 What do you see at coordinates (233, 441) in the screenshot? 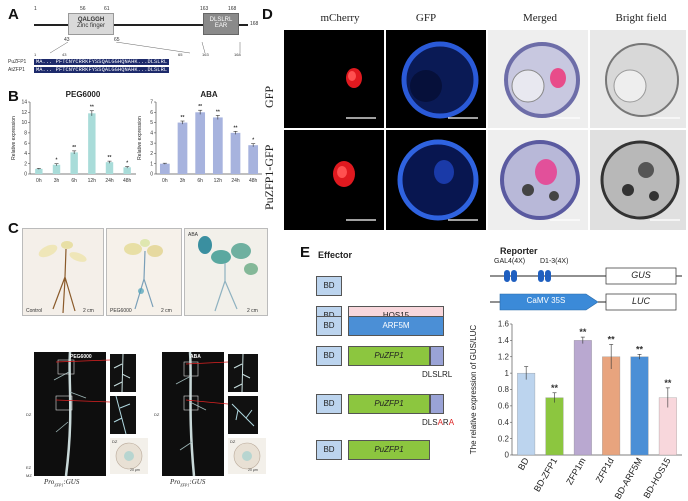
I see `dz-label: DZ` at bounding box center [233, 441].